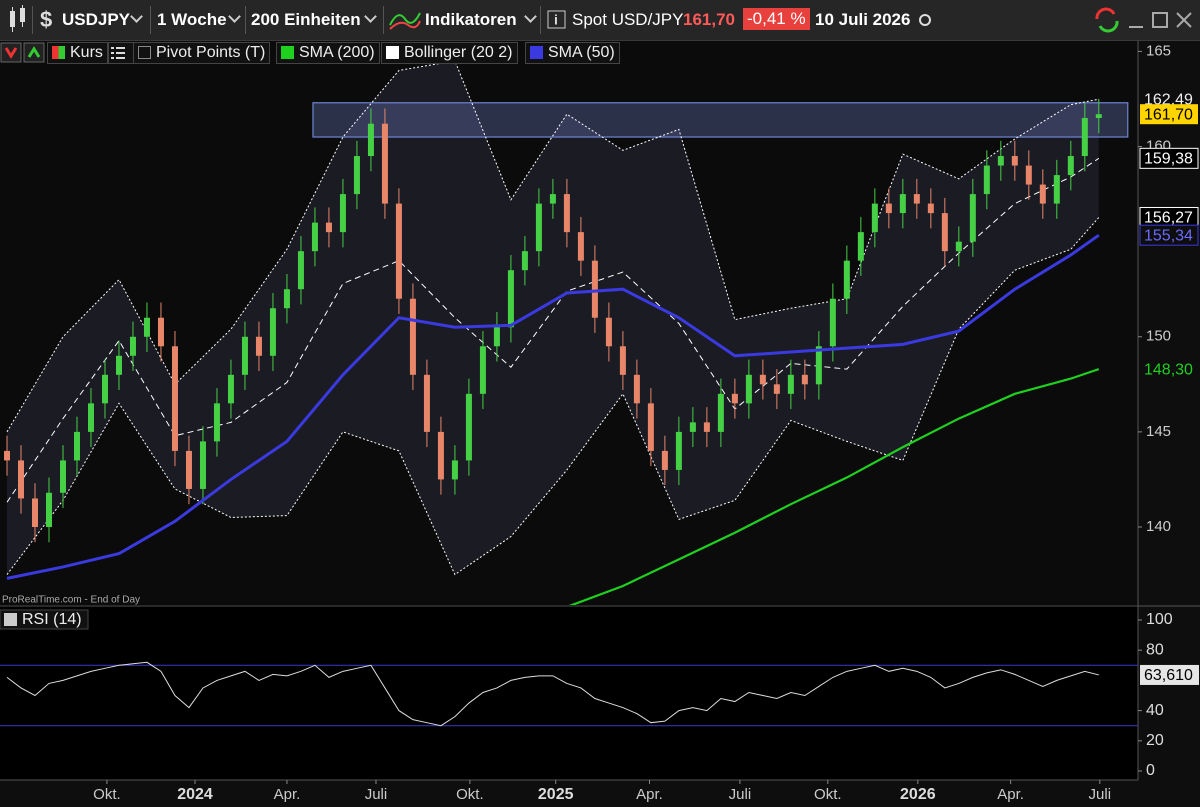  I want to click on spot-label: Spot USD/JPY, so click(628, 19).